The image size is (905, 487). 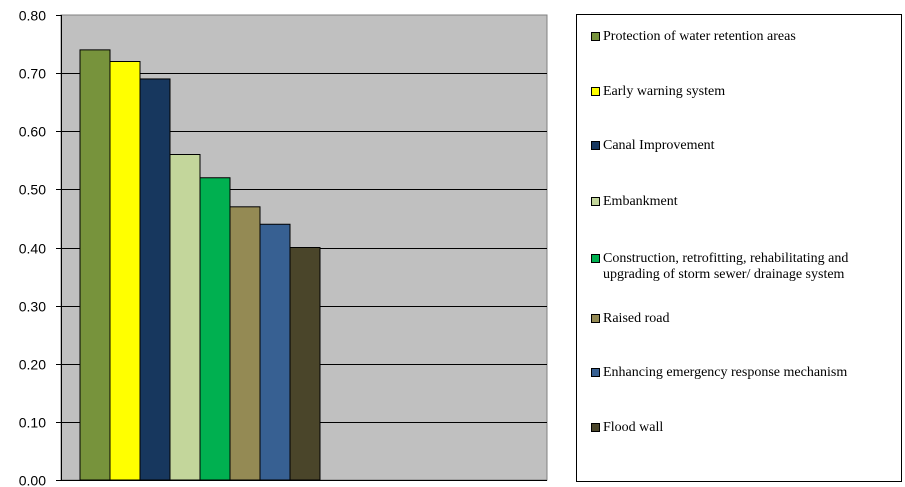 I want to click on y-tick-label: 0.00, so click(x=32, y=480).